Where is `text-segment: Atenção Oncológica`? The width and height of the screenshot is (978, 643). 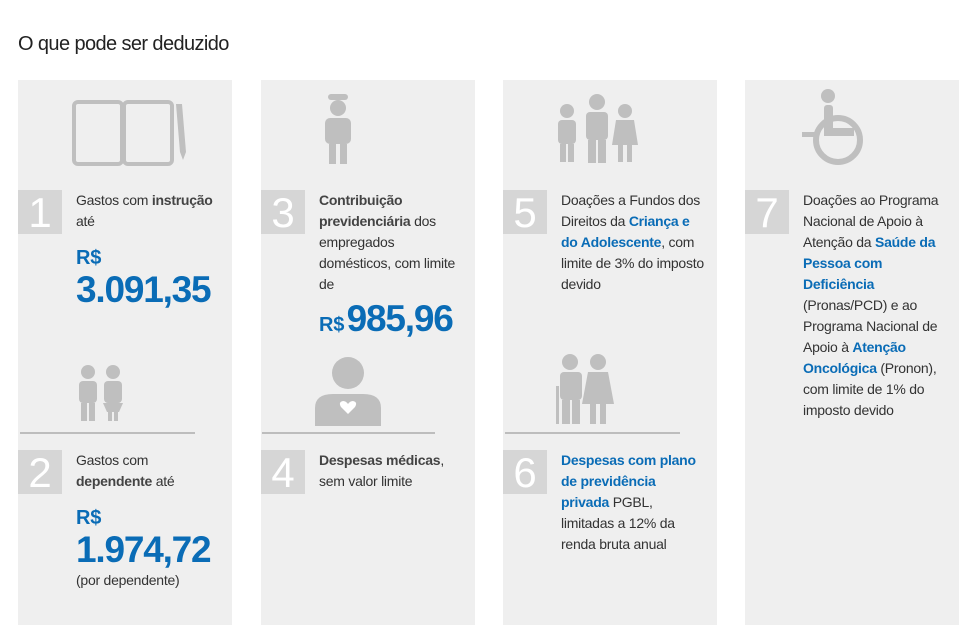 text-segment: Atenção Oncológica is located at coordinates (854, 357).